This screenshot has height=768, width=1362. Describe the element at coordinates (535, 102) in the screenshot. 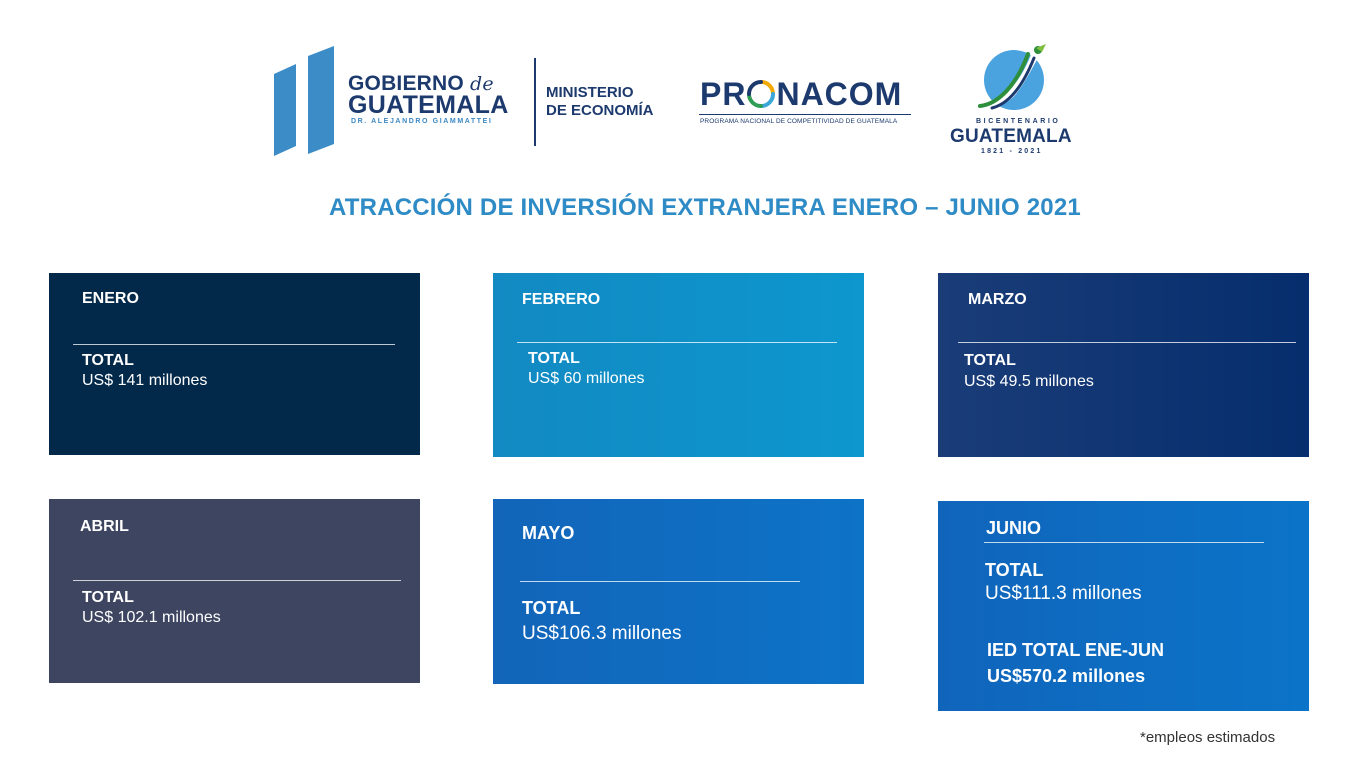

I see `logo-divider` at that location.